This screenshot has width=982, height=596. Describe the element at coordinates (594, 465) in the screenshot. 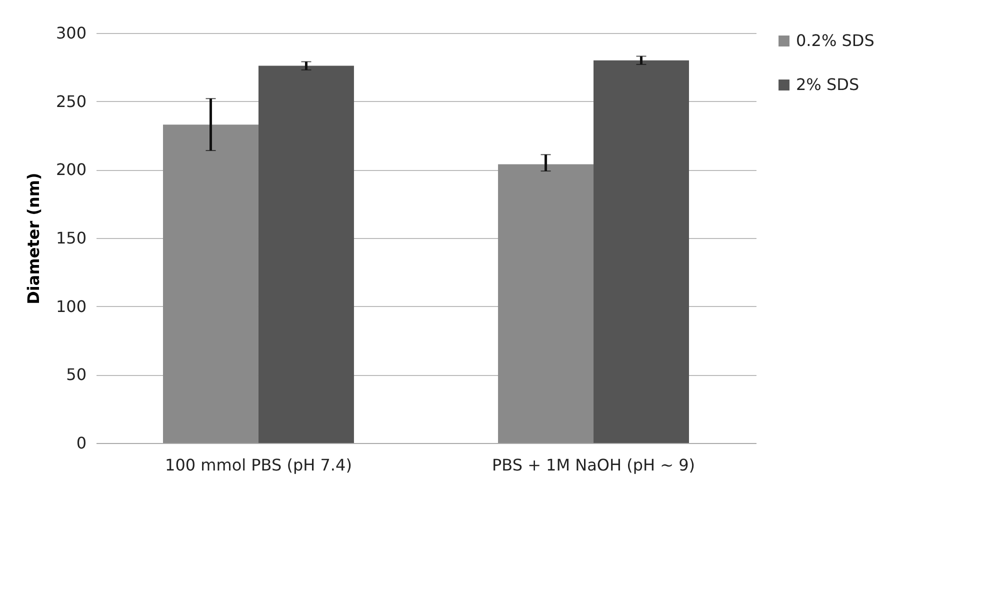

I see `x-tick-label: PBS + 1M NaOH (pH ~ 9)` at that location.